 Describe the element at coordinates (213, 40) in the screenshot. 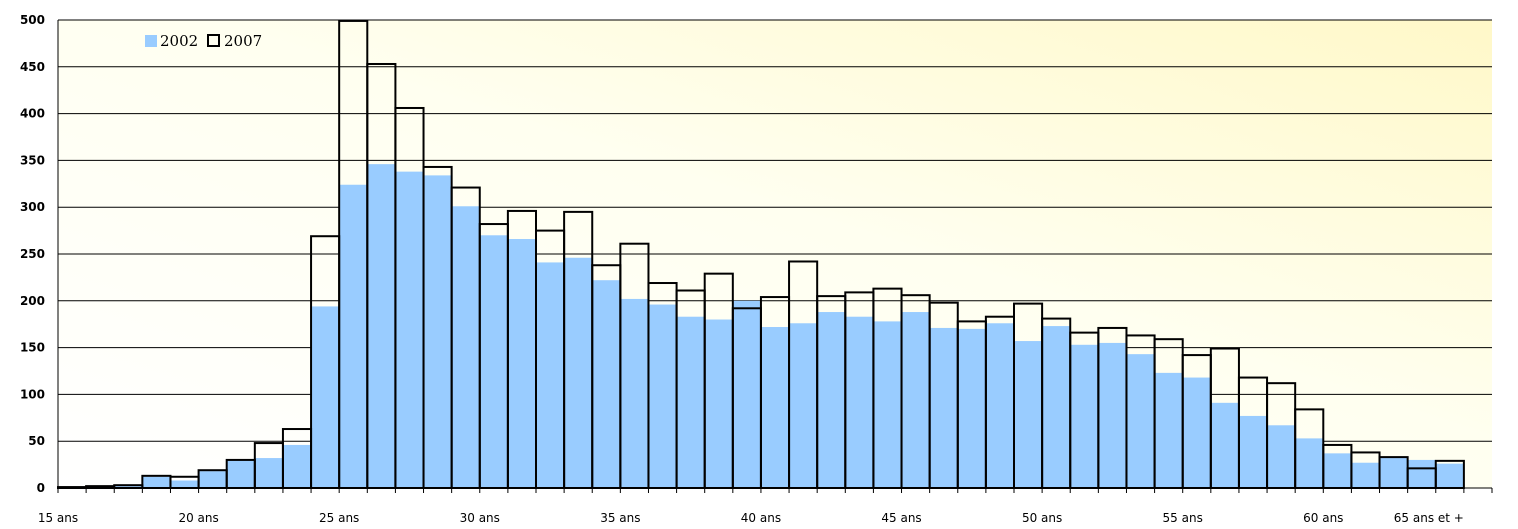

I see `legend-swatch-2007` at that location.